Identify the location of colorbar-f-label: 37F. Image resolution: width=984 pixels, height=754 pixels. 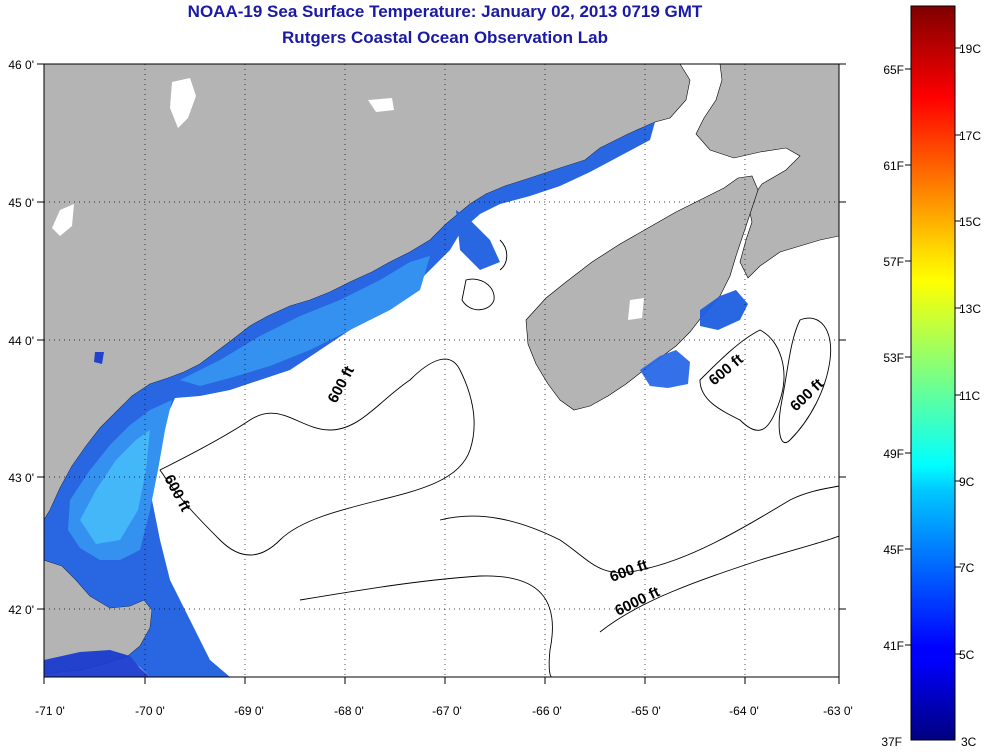
(891, 742).